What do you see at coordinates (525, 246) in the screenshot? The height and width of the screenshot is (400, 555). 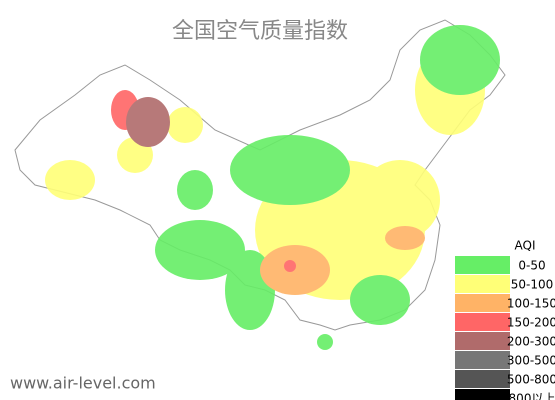 I see `legend-title: AQI` at bounding box center [525, 246].